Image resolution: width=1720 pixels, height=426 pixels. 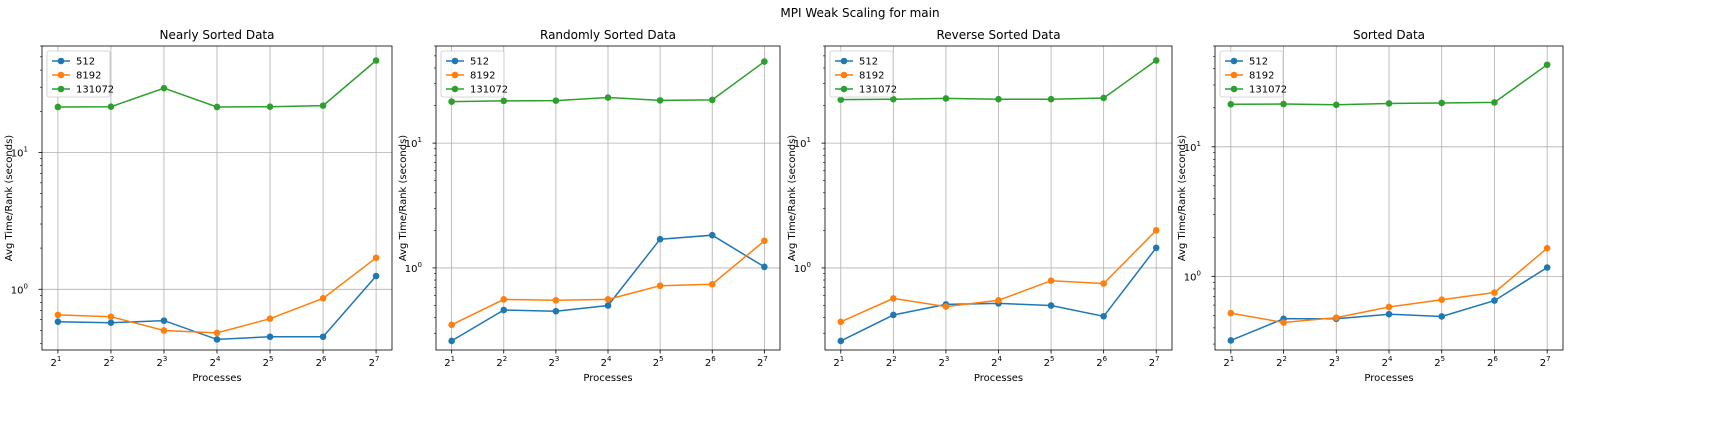 What do you see at coordinates (505, 359) in the screenshot?
I see `x-tick-exponent: 2` at bounding box center [505, 359].